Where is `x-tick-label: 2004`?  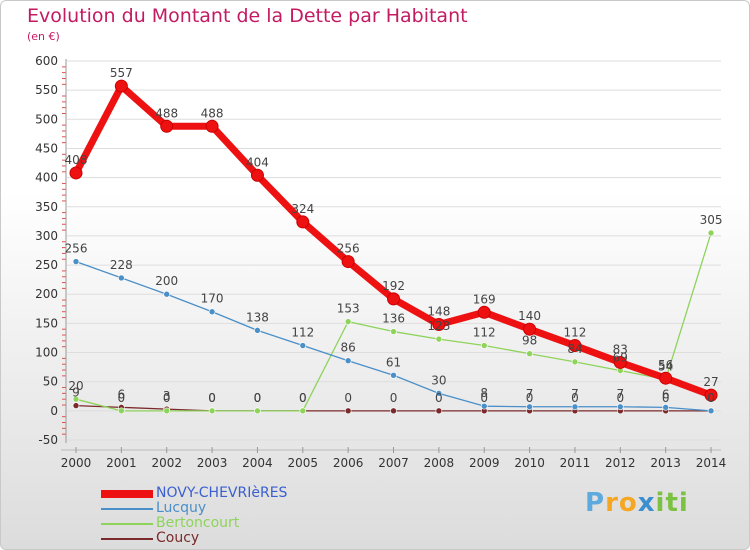
x-tick-label: 2004 is located at coordinates (257, 463).